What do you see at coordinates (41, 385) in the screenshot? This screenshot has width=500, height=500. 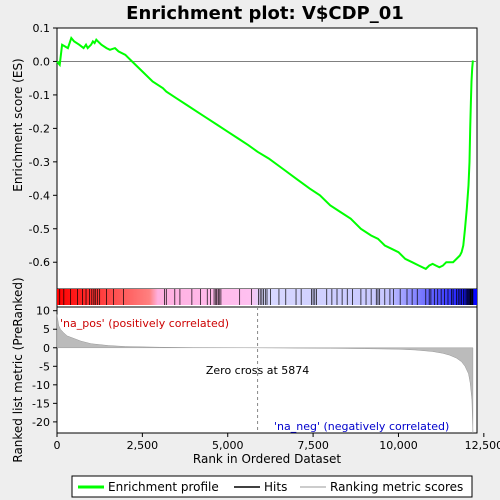 I see `metric-y-tick-label: -10` at bounding box center [41, 385].